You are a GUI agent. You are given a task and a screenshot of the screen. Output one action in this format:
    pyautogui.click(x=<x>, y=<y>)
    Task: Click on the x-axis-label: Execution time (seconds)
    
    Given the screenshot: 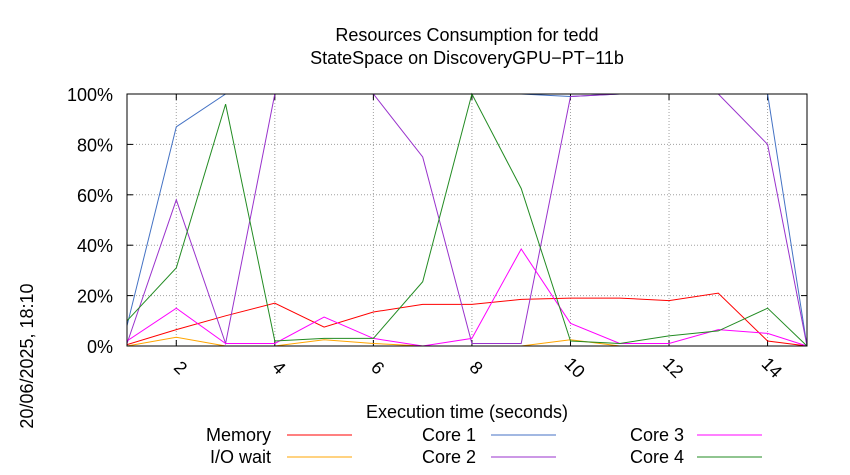 What is the action you would take?
    pyautogui.click(x=467, y=412)
    